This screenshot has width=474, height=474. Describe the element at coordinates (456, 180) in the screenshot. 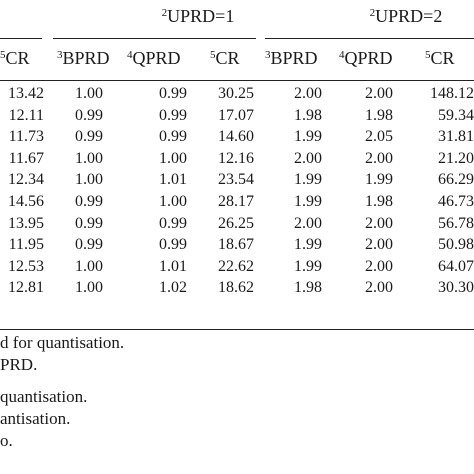

I see `table-cell: 66.29` at that location.